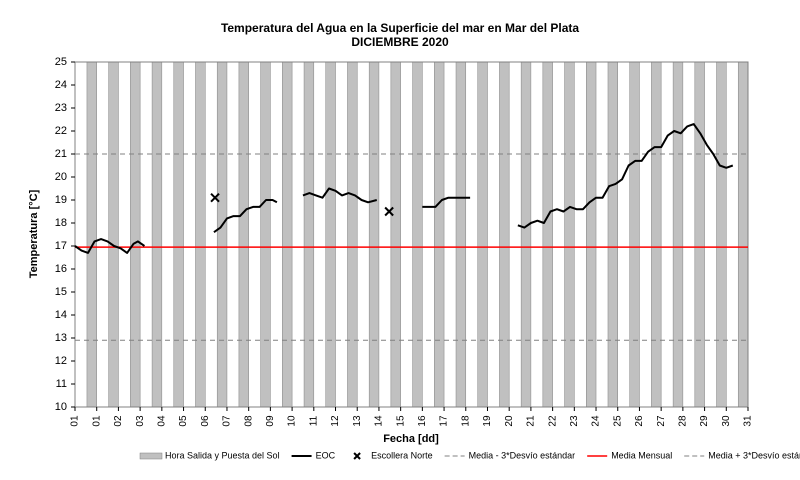 The image size is (800, 480). Describe the element at coordinates (400, 421) in the screenshot. I see `x-tick-label: 15` at that location.